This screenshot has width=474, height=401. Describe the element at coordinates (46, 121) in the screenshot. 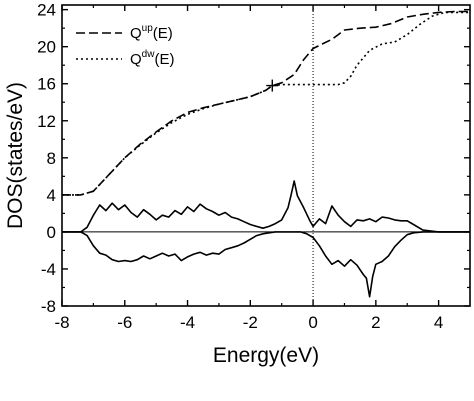

I see `y-tick-label: 12` at that location.